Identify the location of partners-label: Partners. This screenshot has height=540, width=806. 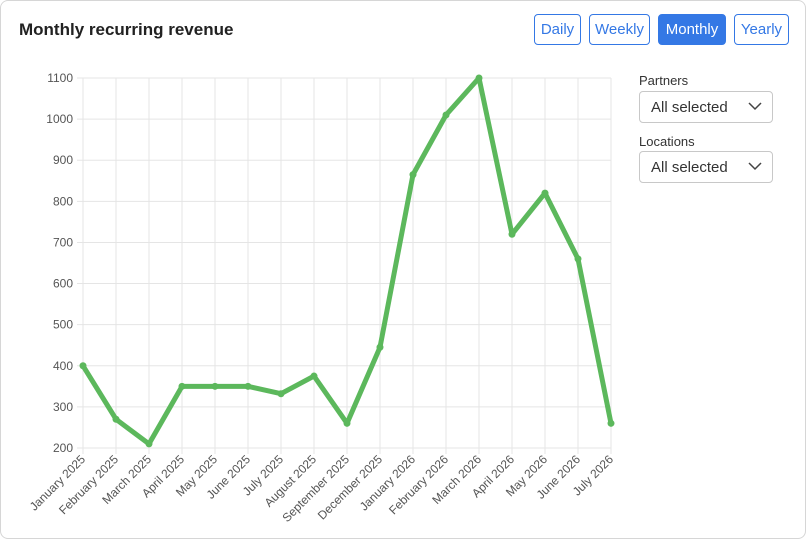
(664, 80).